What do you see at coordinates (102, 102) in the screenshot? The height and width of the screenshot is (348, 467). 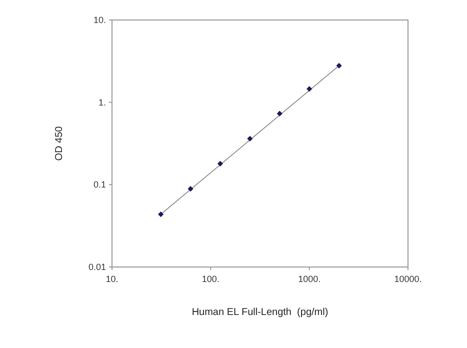 I see `y-tick-label: 1.` at bounding box center [102, 102].